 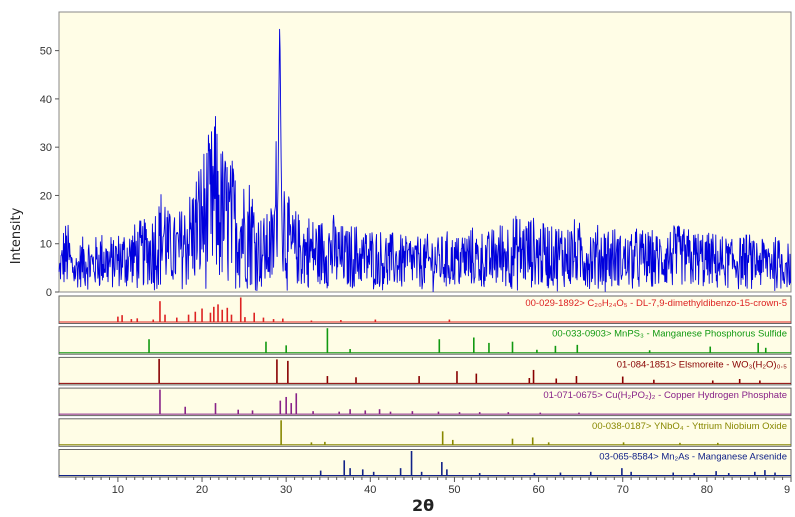 What do you see at coordinates (423, 505) in the screenshot?
I see `x-axis-title: 2θ` at bounding box center [423, 505].